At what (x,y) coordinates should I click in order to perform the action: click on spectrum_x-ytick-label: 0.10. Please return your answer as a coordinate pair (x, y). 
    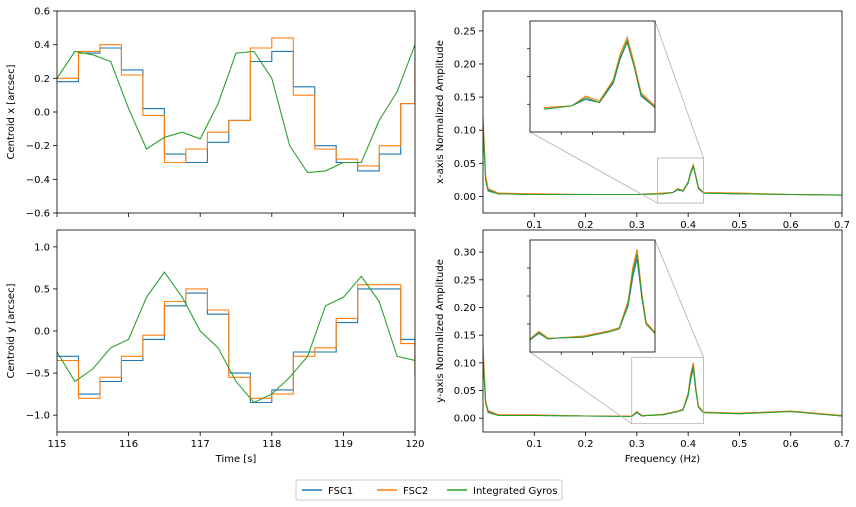
    Looking at the image, I should click on (465, 131).